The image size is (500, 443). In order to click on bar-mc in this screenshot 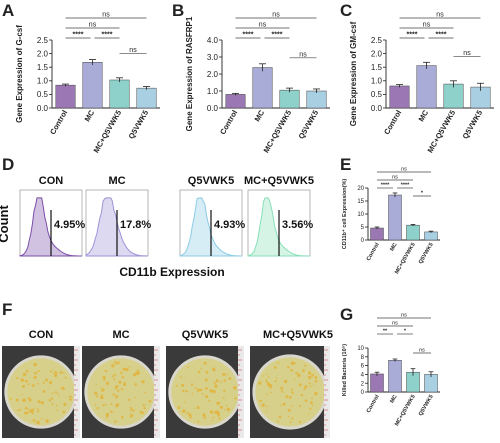, I will do `click(426, 87)`.